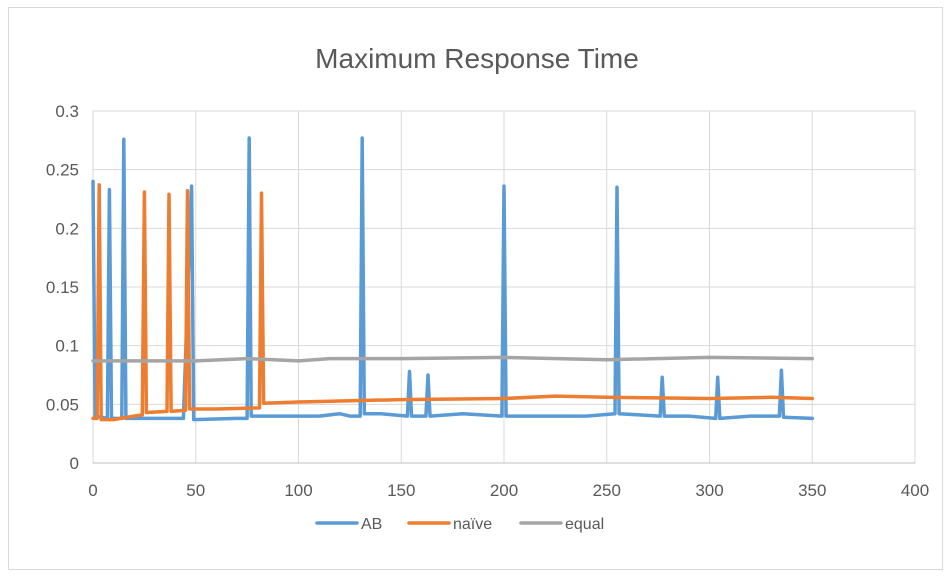  Describe the element at coordinates (709, 490) in the screenshot. I see `x-tick-label: 300` at that location.